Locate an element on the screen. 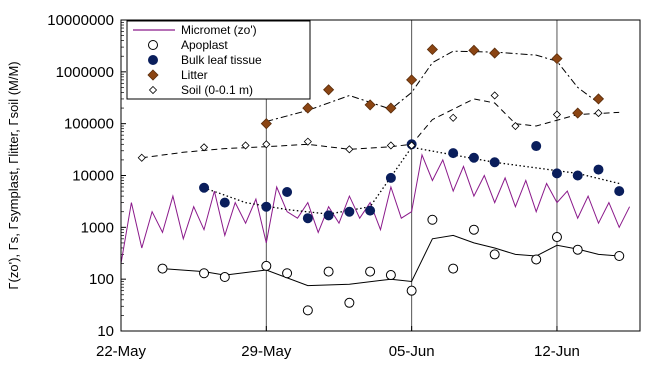  series-soil-0-0-1-m is located at coordinates (370, 126).